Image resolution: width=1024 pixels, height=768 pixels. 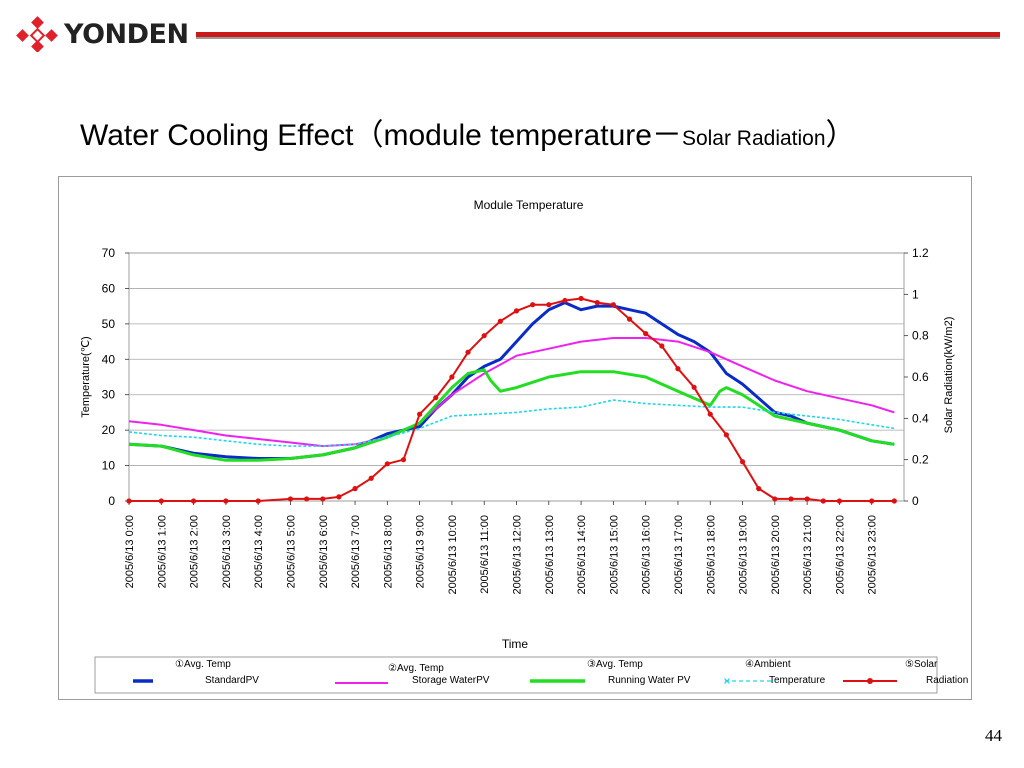 What do you see at coordinates (111, 501) in the screenshot?
I see `y-tick-label: 0` at bounding box center [111, 501].